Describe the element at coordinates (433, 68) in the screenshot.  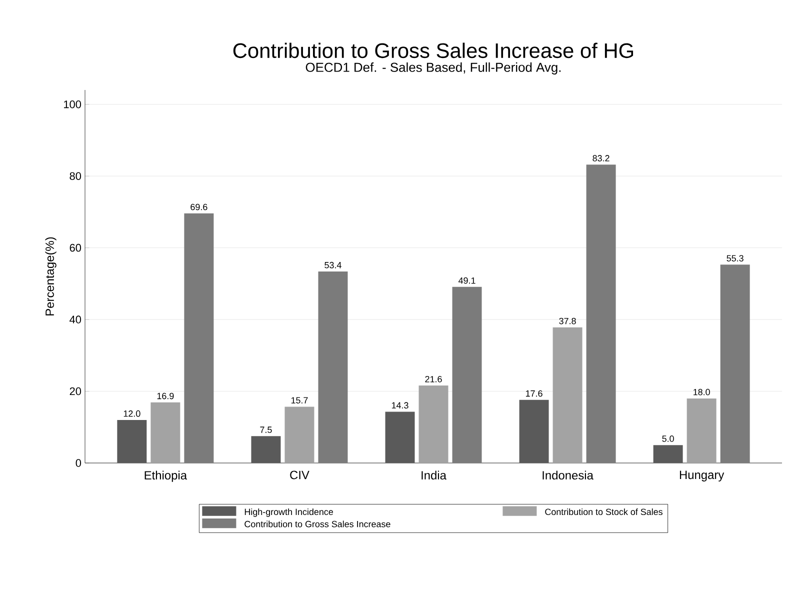
I see `chart-subtitle: OECD1 Def. - Sales Based, Full-Period Avg.` at that location.